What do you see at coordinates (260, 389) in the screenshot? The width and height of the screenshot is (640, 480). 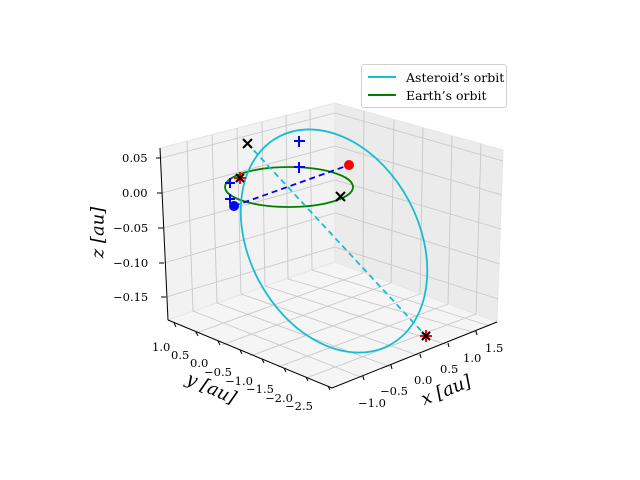 I see `y-tick-label: −1.5` at bounding box center [260, 389].